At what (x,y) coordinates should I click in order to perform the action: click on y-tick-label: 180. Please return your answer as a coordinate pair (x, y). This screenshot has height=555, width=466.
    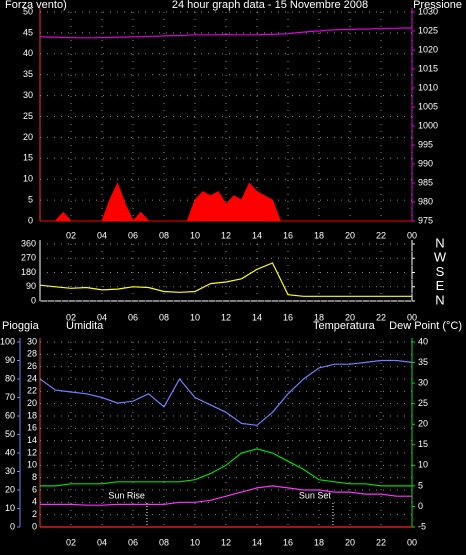
    Looking at the image, I should click on (28, 272).